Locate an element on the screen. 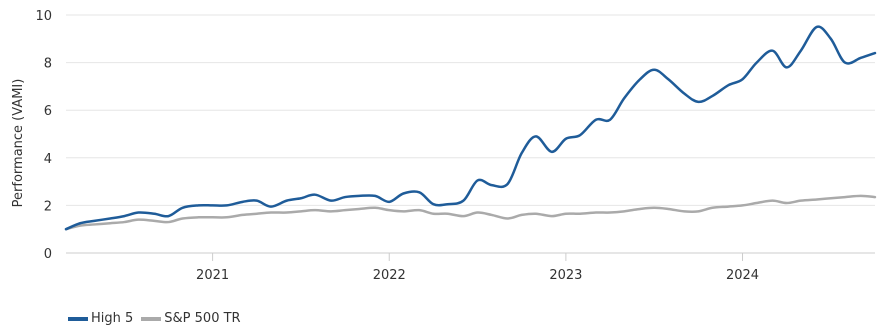 The width and height of the screenshot is (882, 333). y-tick-label: 10 is located at coordinates (43, 16).